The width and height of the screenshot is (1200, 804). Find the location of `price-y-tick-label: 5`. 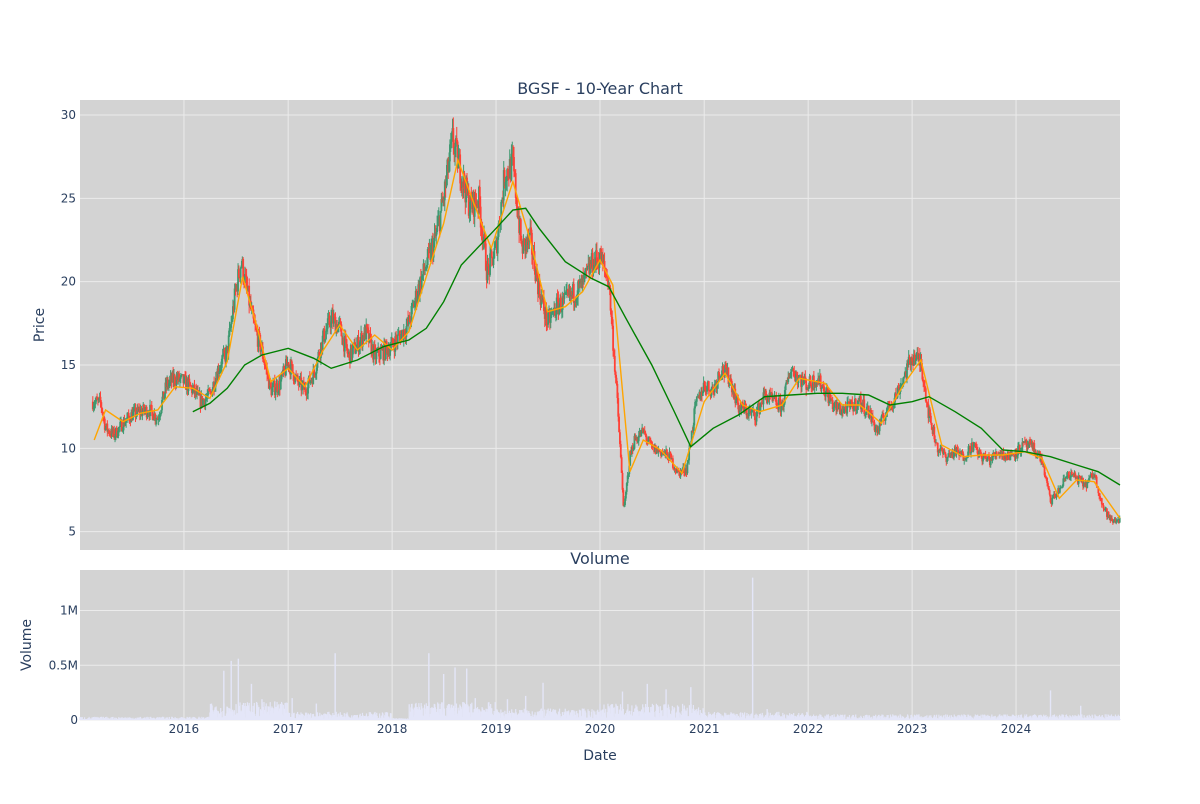

price-y-tick-label: 5 is located at coordinates (72, 532).